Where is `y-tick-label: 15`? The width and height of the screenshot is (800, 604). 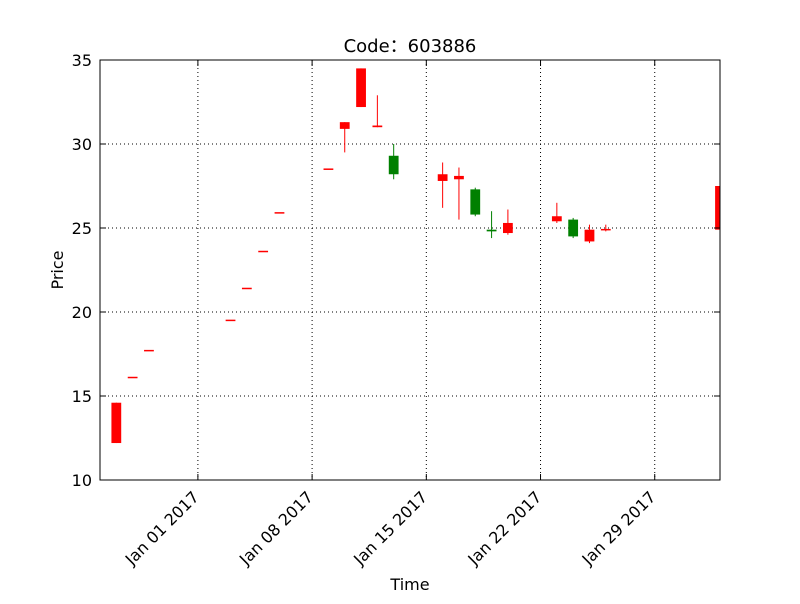
y-tick-label: 15 is located at coordinates (82, 396).